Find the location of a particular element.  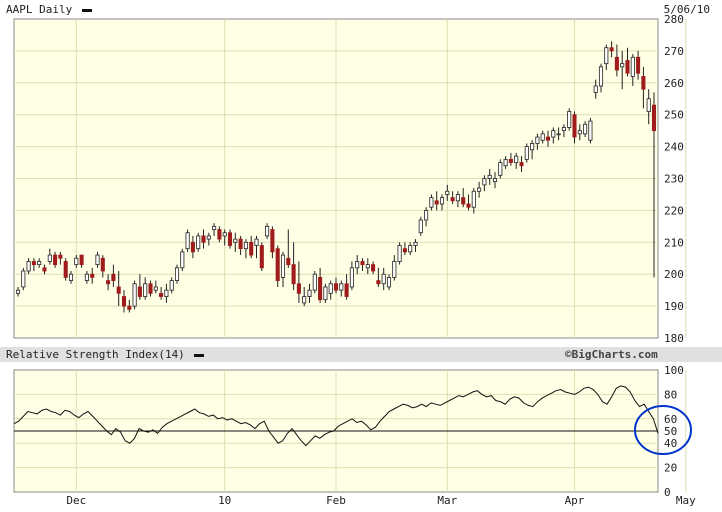

price-y-tick-label: 250 is located at coordinates (674, 115).